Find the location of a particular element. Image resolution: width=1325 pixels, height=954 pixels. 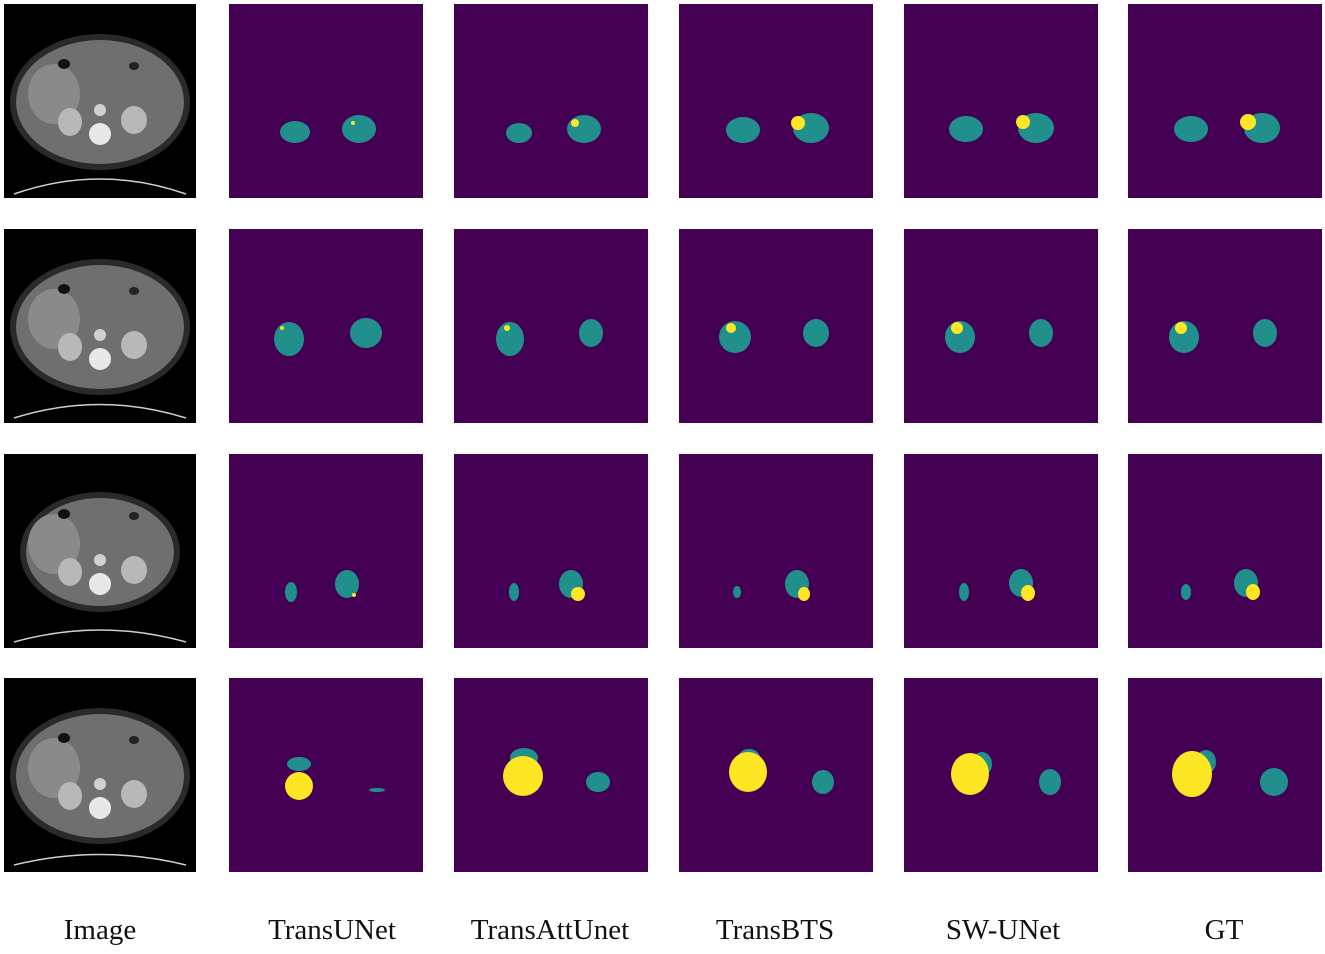

label-gt: GT is located at coordinates (1224, 930).